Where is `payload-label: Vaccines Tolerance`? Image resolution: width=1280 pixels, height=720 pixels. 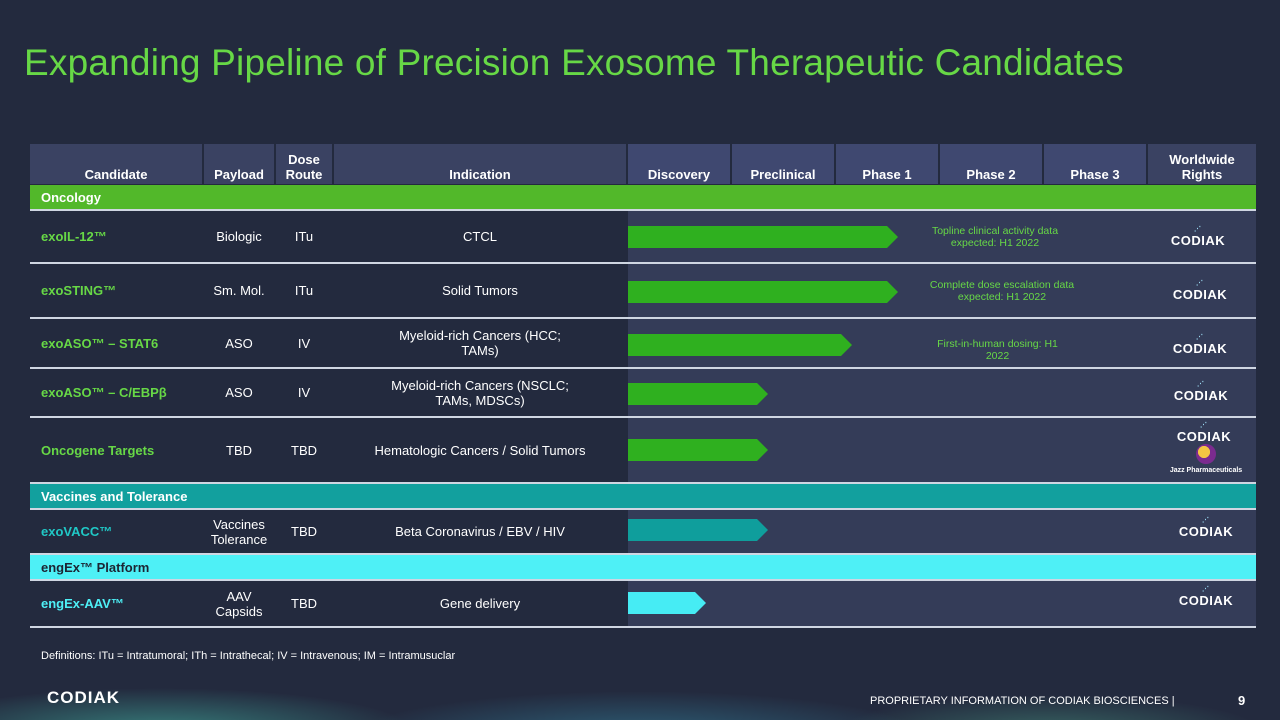 payload-label: Vaccines Tolerance is located at coordinates (239, 531).